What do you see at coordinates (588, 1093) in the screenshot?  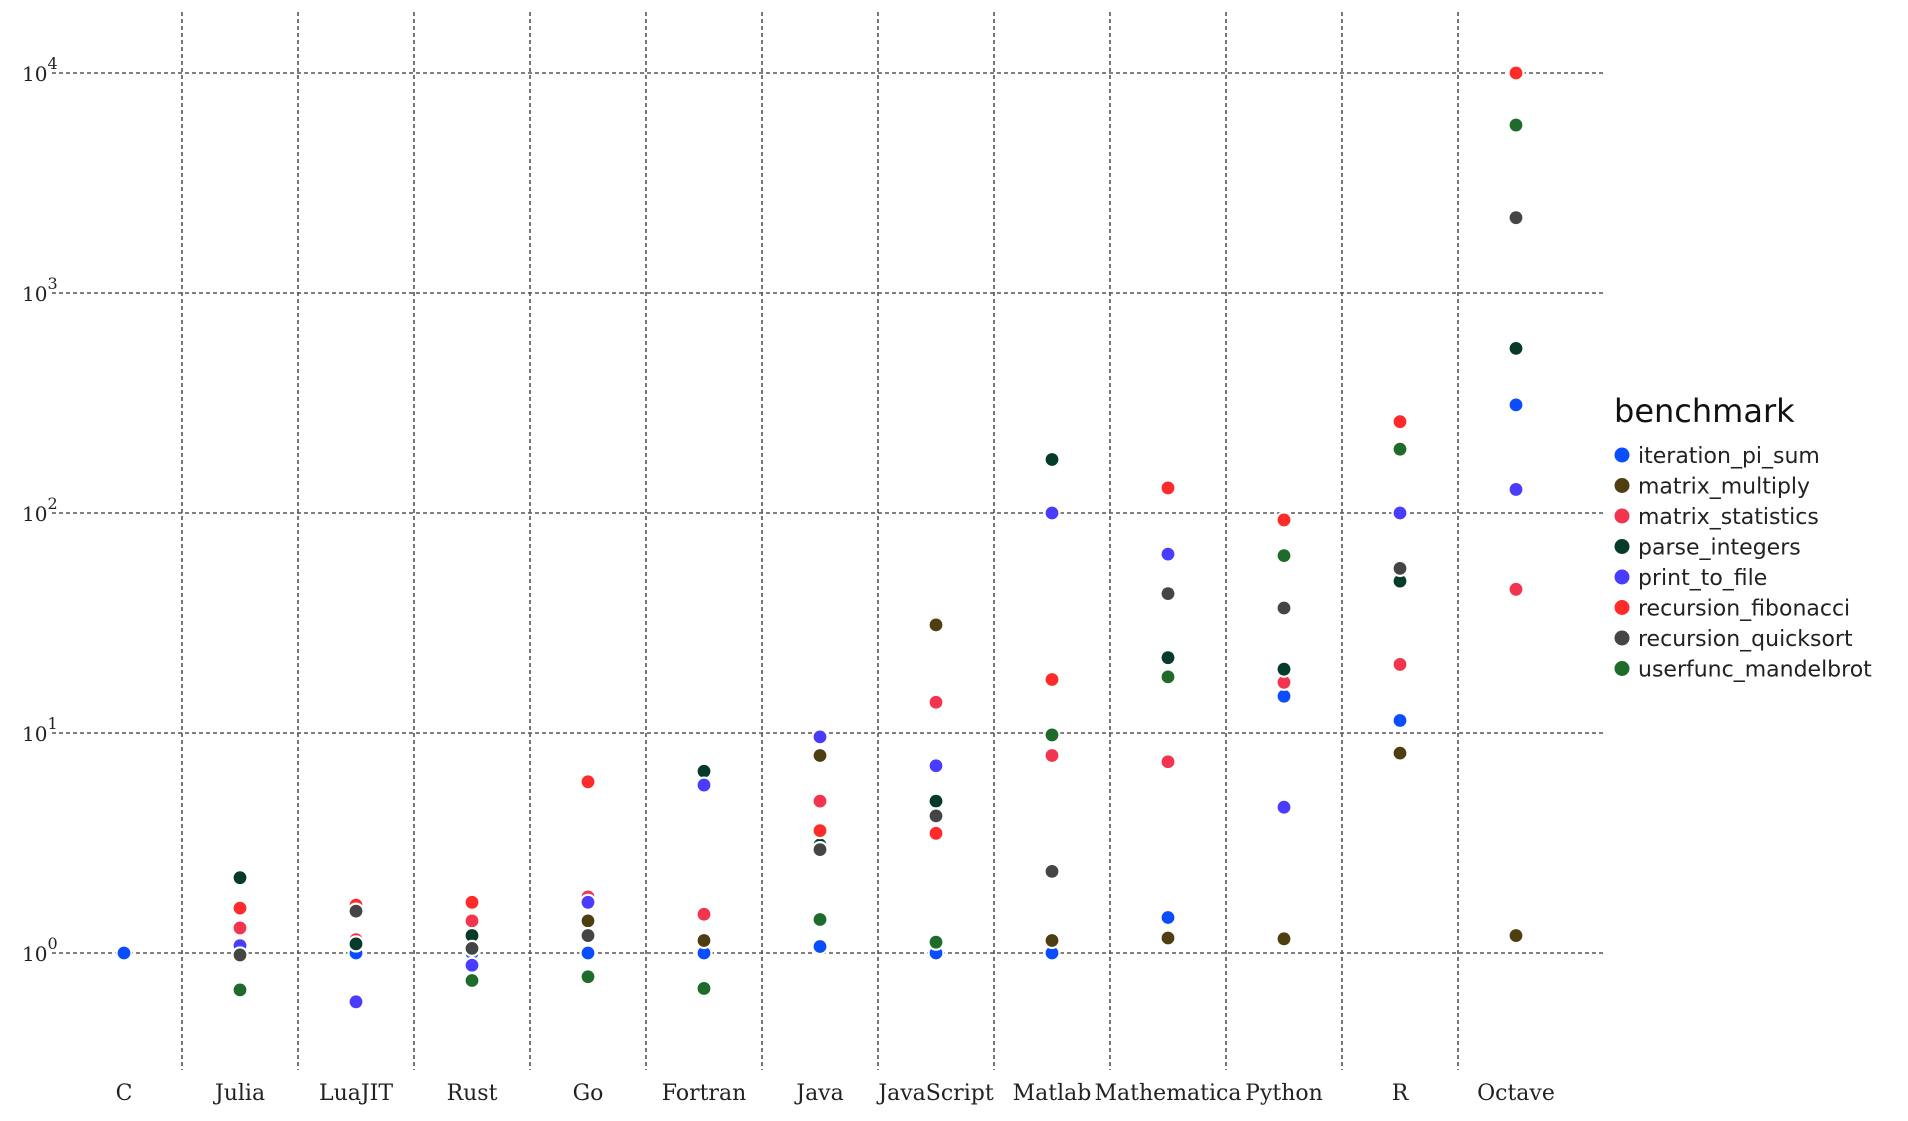 I see `x-tick-label-4: Go` at bounding box center [588, 1093].